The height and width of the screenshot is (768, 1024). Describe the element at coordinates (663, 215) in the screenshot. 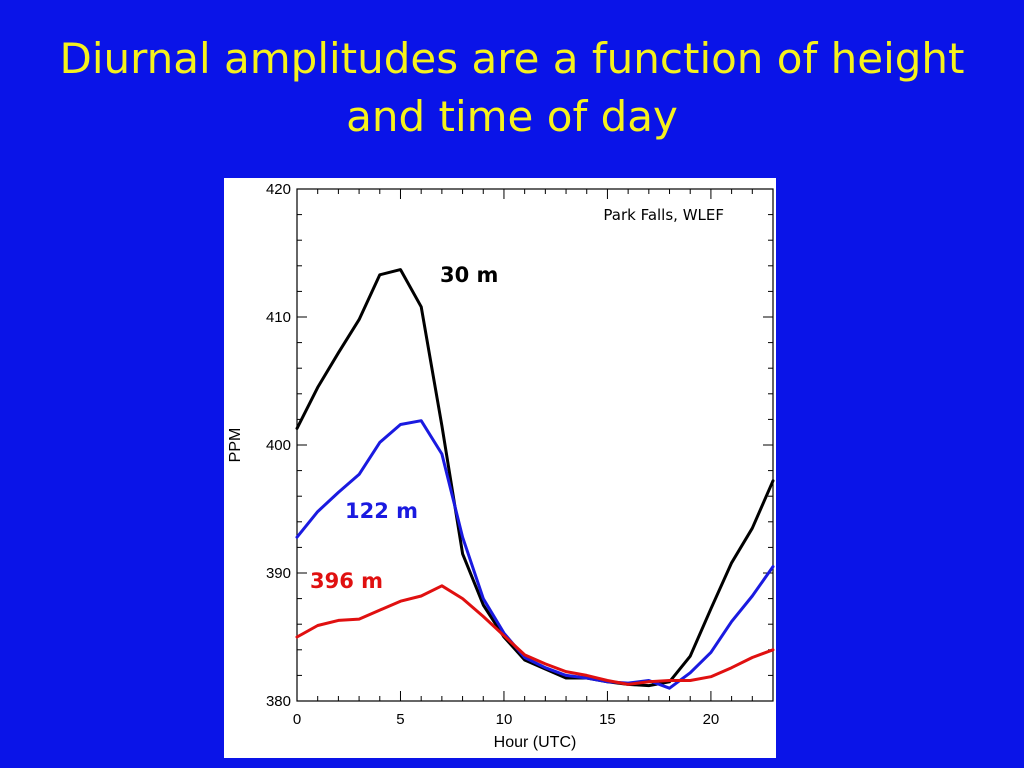

I see `chart-annotation: Park Falls, WLEF` at that location.